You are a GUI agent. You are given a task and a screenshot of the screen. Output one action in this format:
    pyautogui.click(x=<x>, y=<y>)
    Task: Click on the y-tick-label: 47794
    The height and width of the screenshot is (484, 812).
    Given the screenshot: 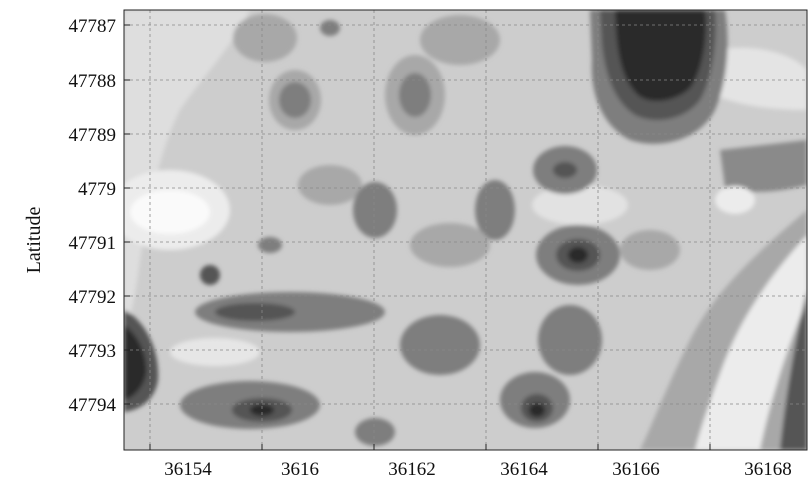 What is the action you would take?
    pyautogui.click(x=93, y=405)
    